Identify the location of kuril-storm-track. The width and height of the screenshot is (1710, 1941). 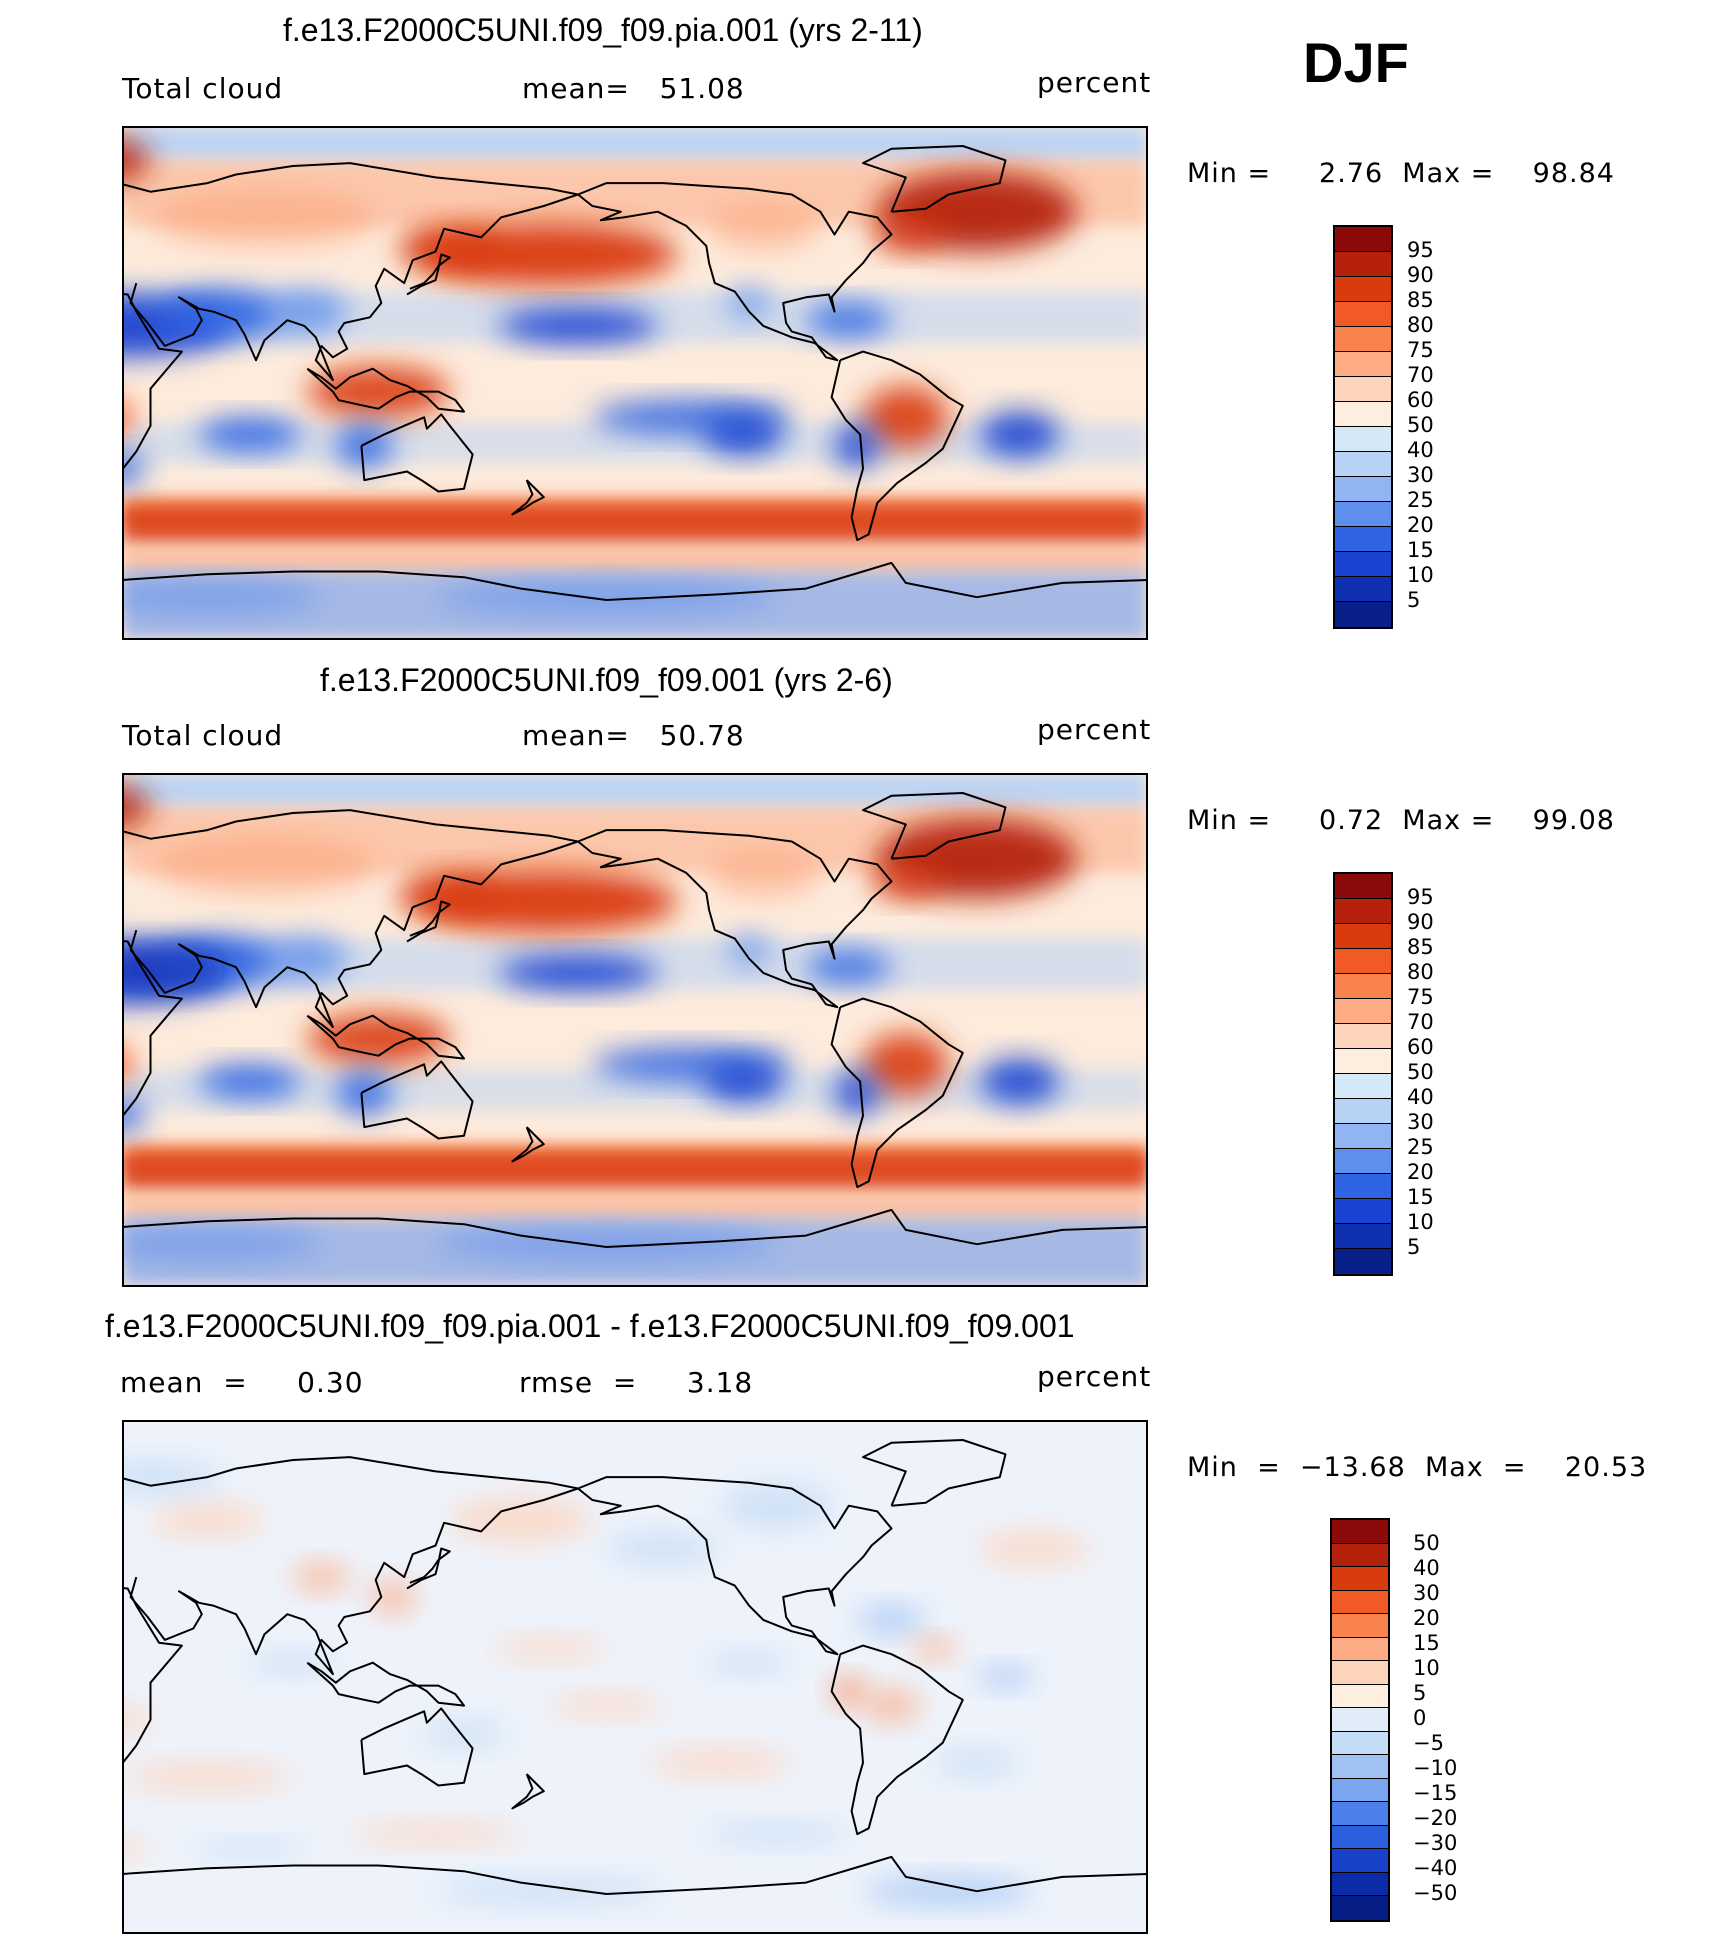
(450, 248).